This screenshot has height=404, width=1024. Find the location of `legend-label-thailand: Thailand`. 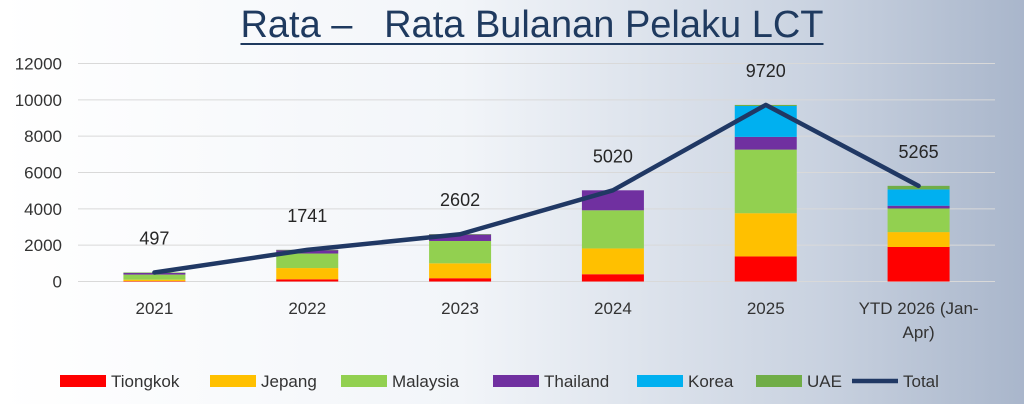

legend-label-thailand: Thailand is located at coordinates (576, 381).